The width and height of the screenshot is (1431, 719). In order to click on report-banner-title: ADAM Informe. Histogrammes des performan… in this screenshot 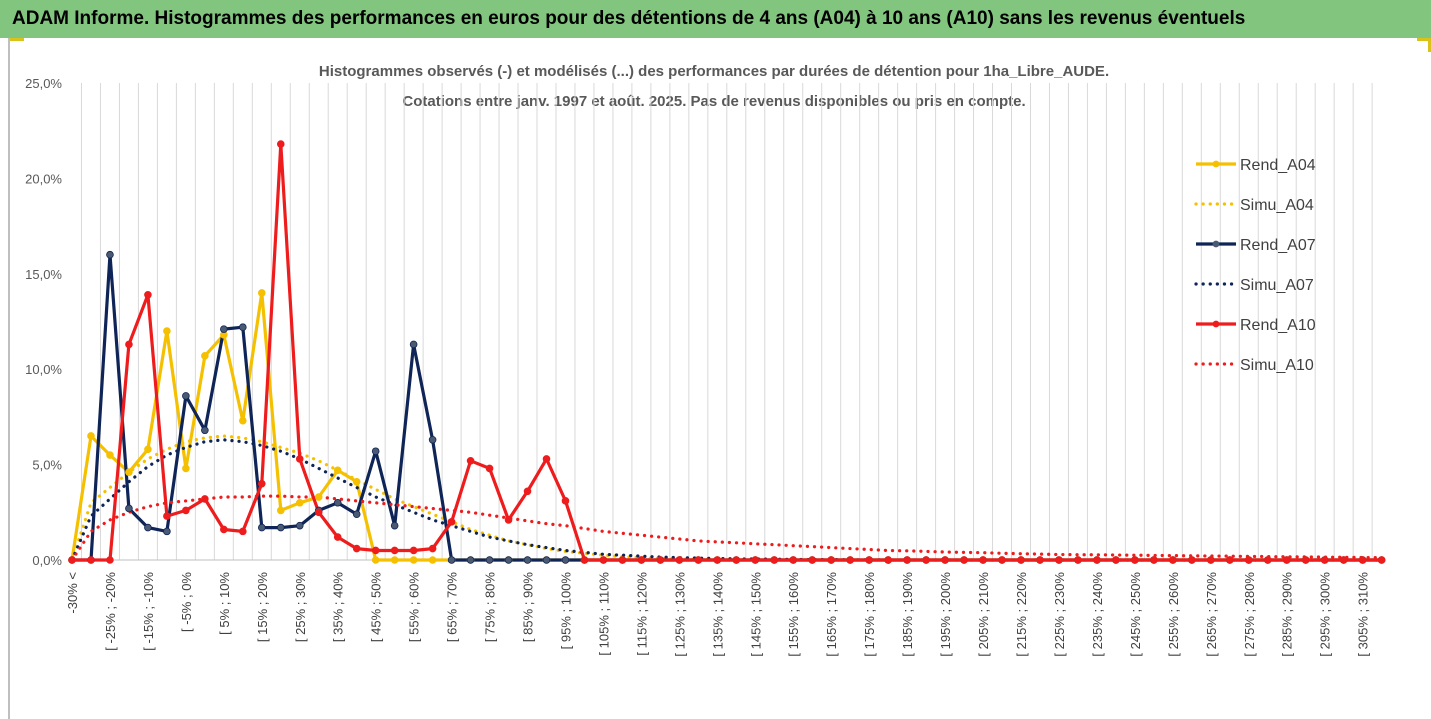, I will do `click(629, 18)`.